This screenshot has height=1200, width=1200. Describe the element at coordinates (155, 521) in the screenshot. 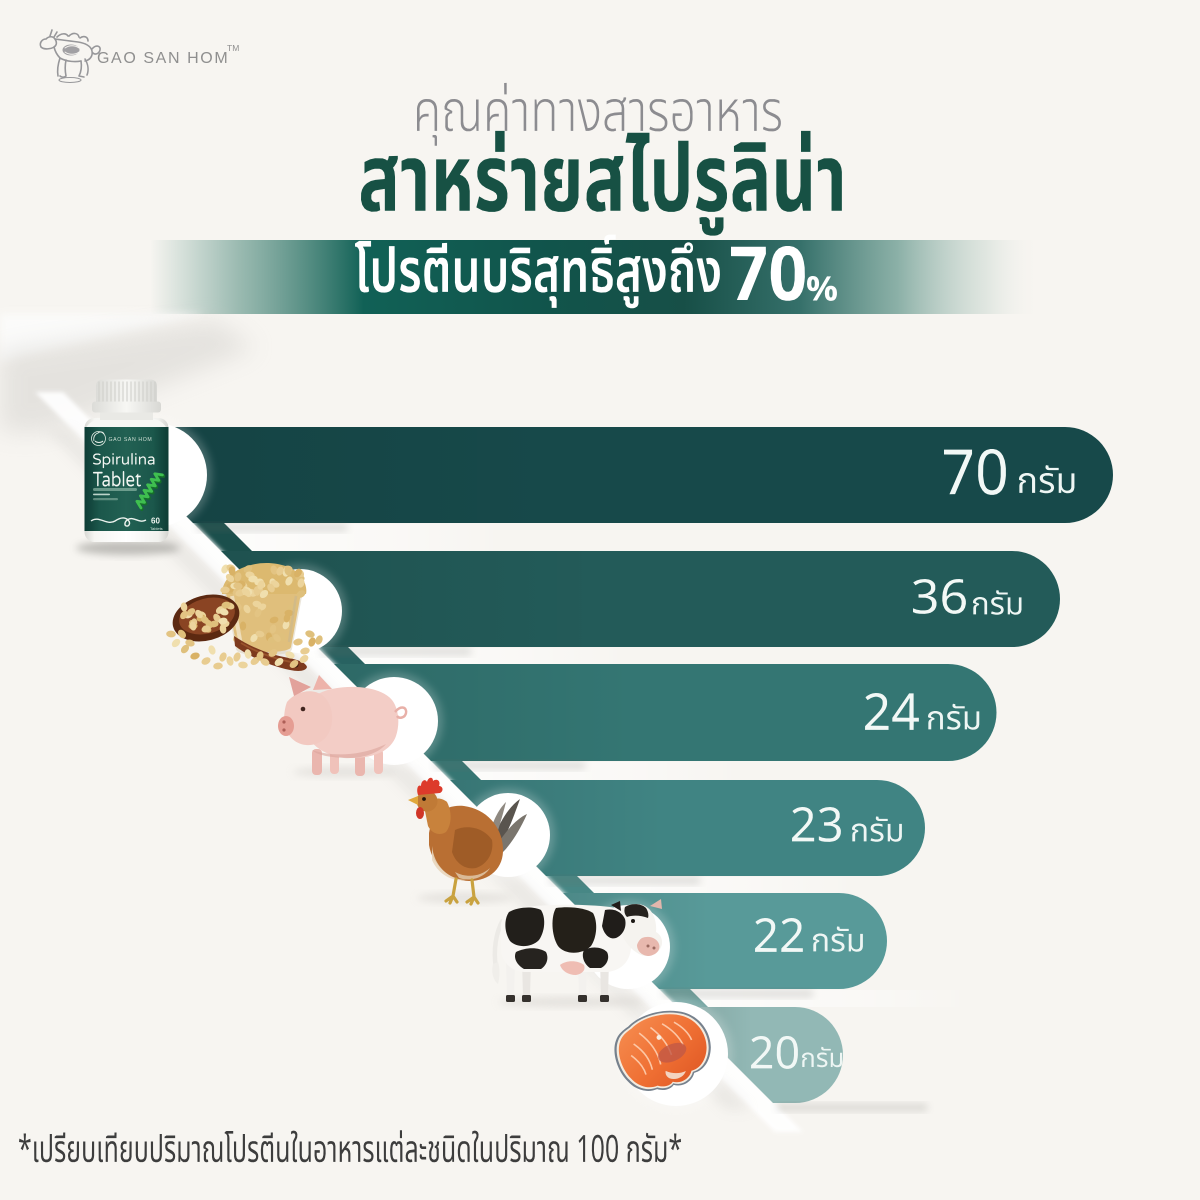

I see `svg-text: 60` at that location.